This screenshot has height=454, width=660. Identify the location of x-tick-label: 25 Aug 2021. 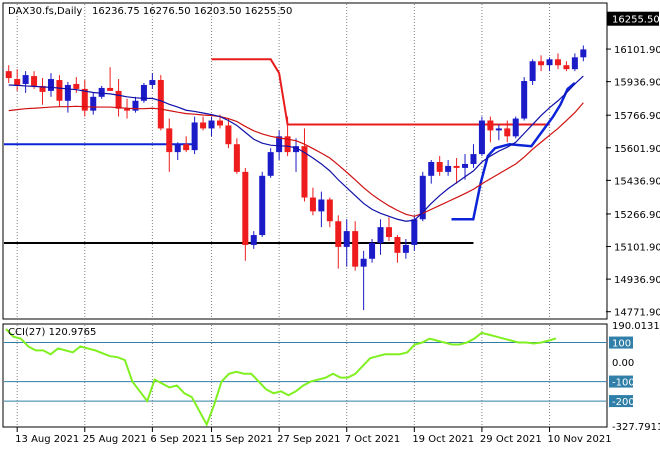
(115, 439).